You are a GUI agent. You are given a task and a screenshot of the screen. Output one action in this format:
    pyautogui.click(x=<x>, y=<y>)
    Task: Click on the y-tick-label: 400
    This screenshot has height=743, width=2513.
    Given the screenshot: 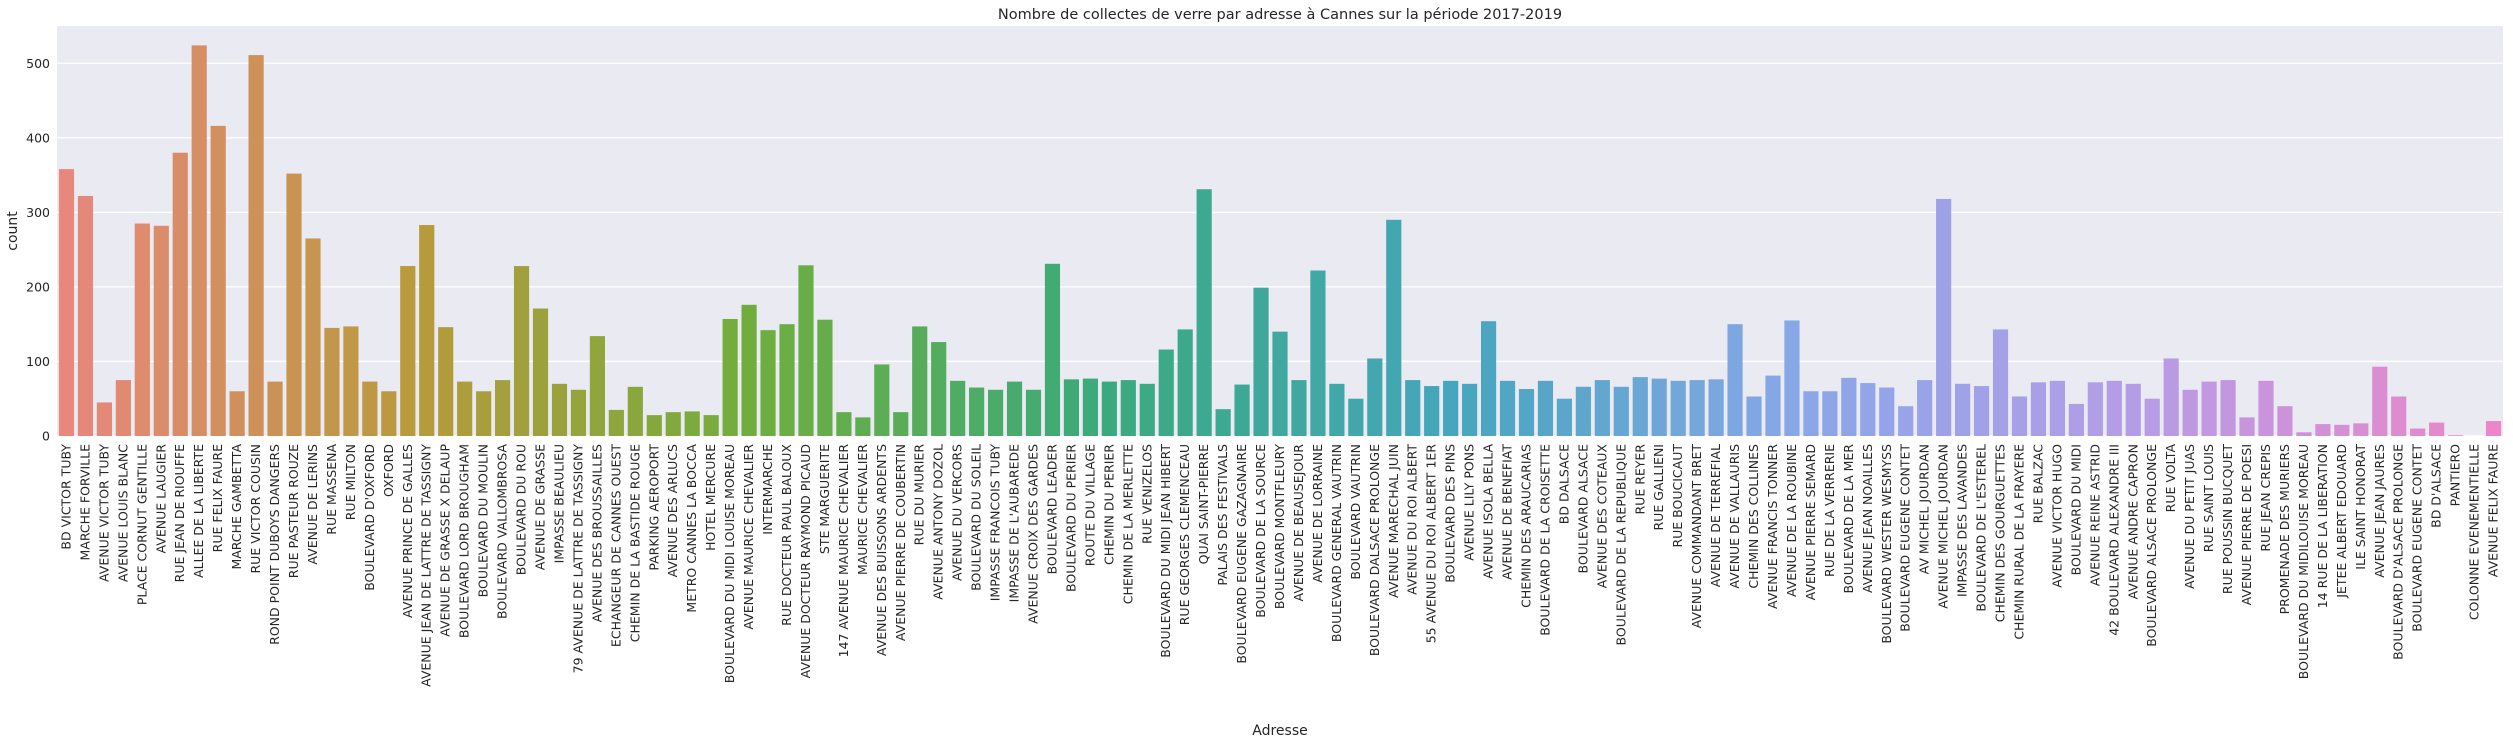 What is the action you would take?
    pyautogui.click(x=38, y=137)
    